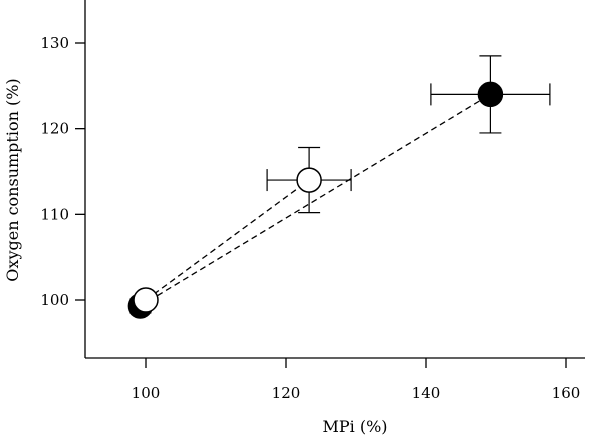  I want to click on x-tick-label: 100, so click(146, 393).